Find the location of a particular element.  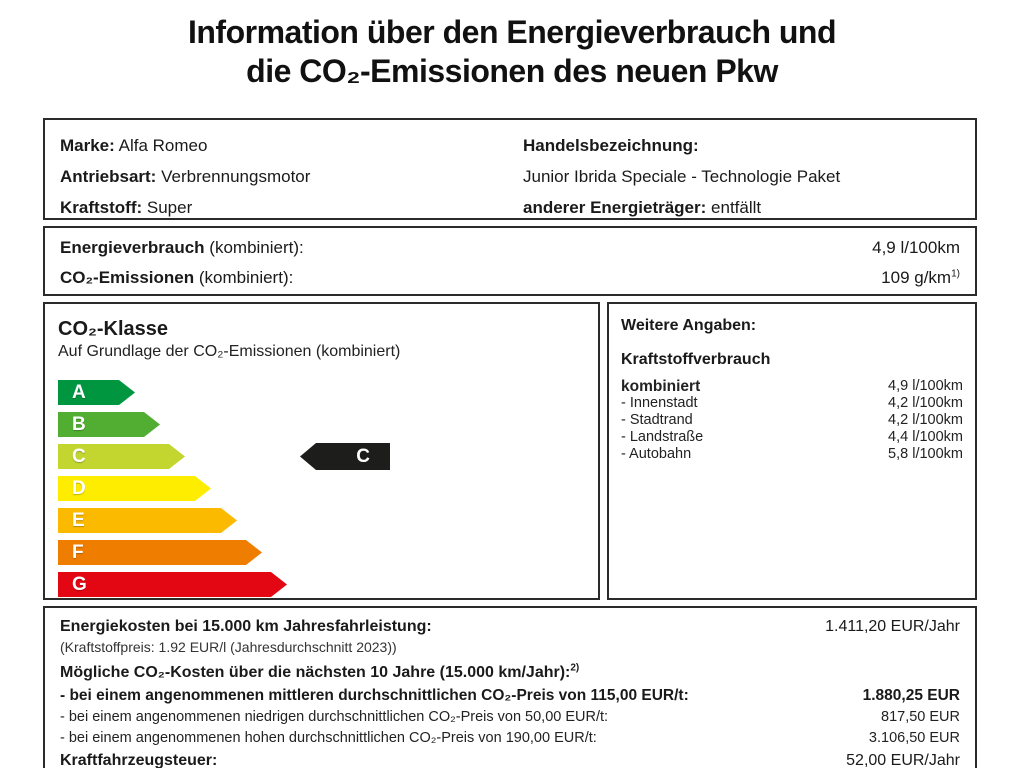

consumption-value: 5,8 l/100km is located at coordinates (925, 454).